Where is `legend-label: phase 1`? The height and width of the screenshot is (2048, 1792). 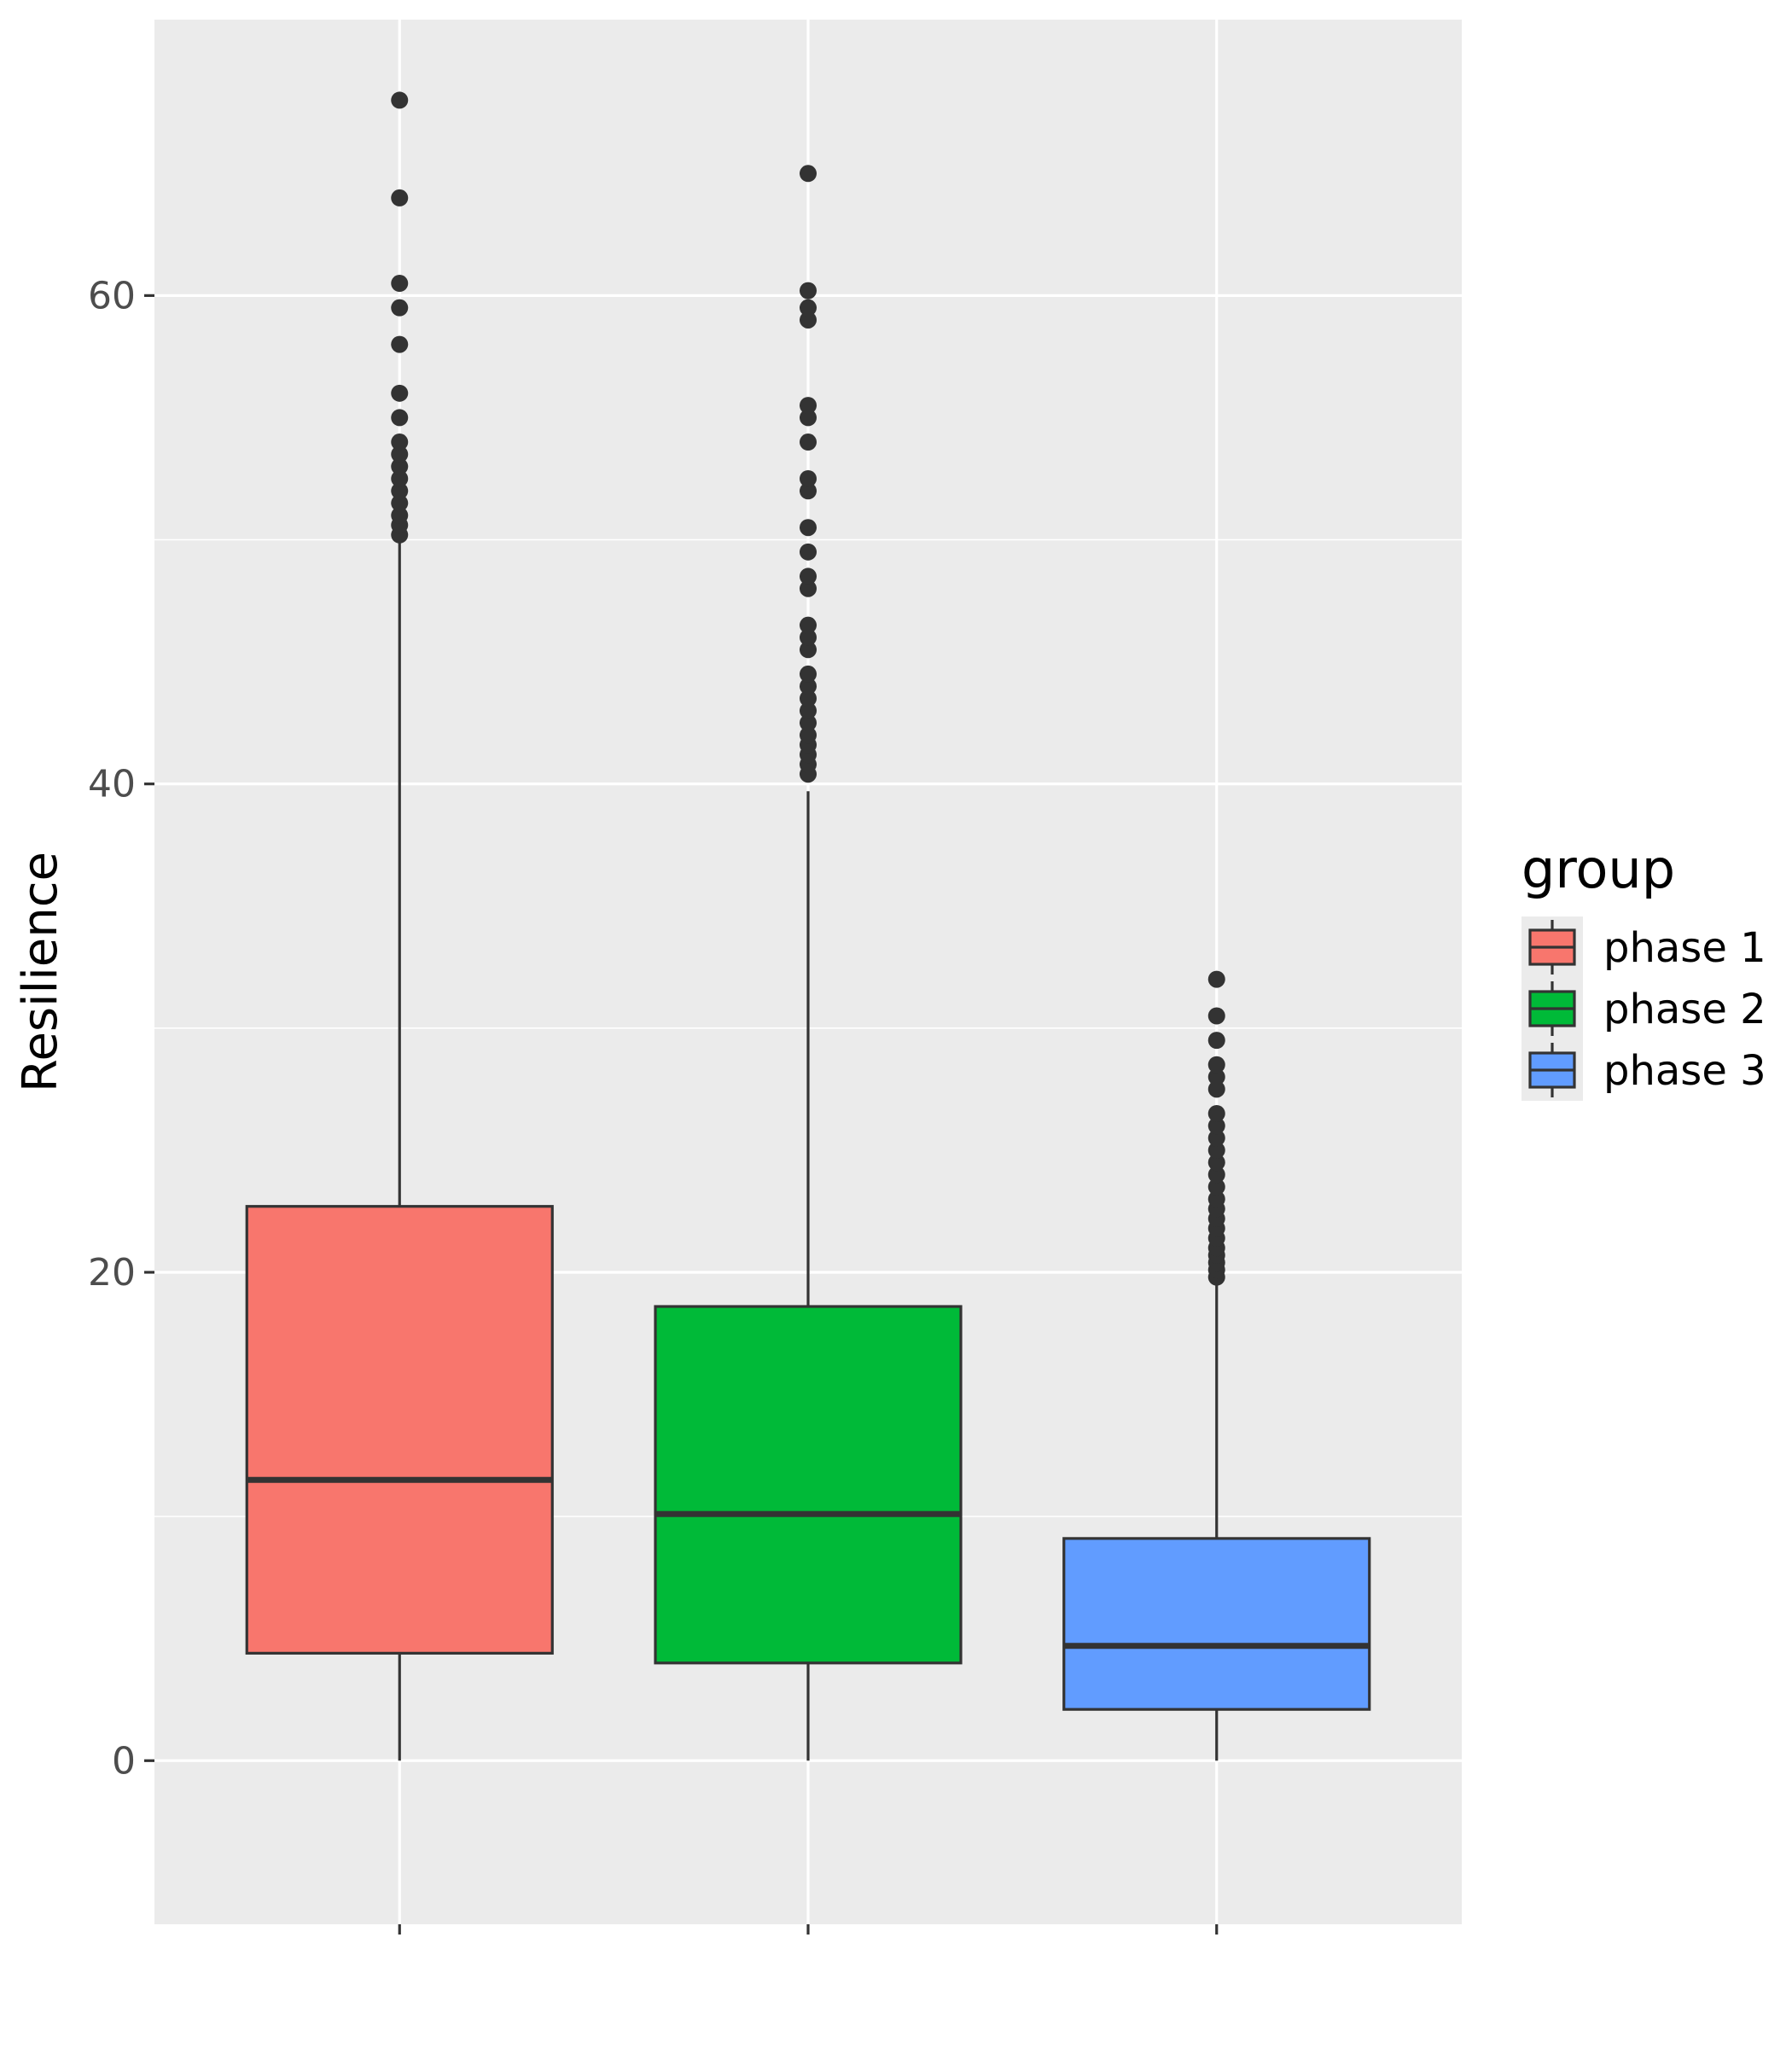 legend-label: phase 1 is located at coordinates (1684, 948).